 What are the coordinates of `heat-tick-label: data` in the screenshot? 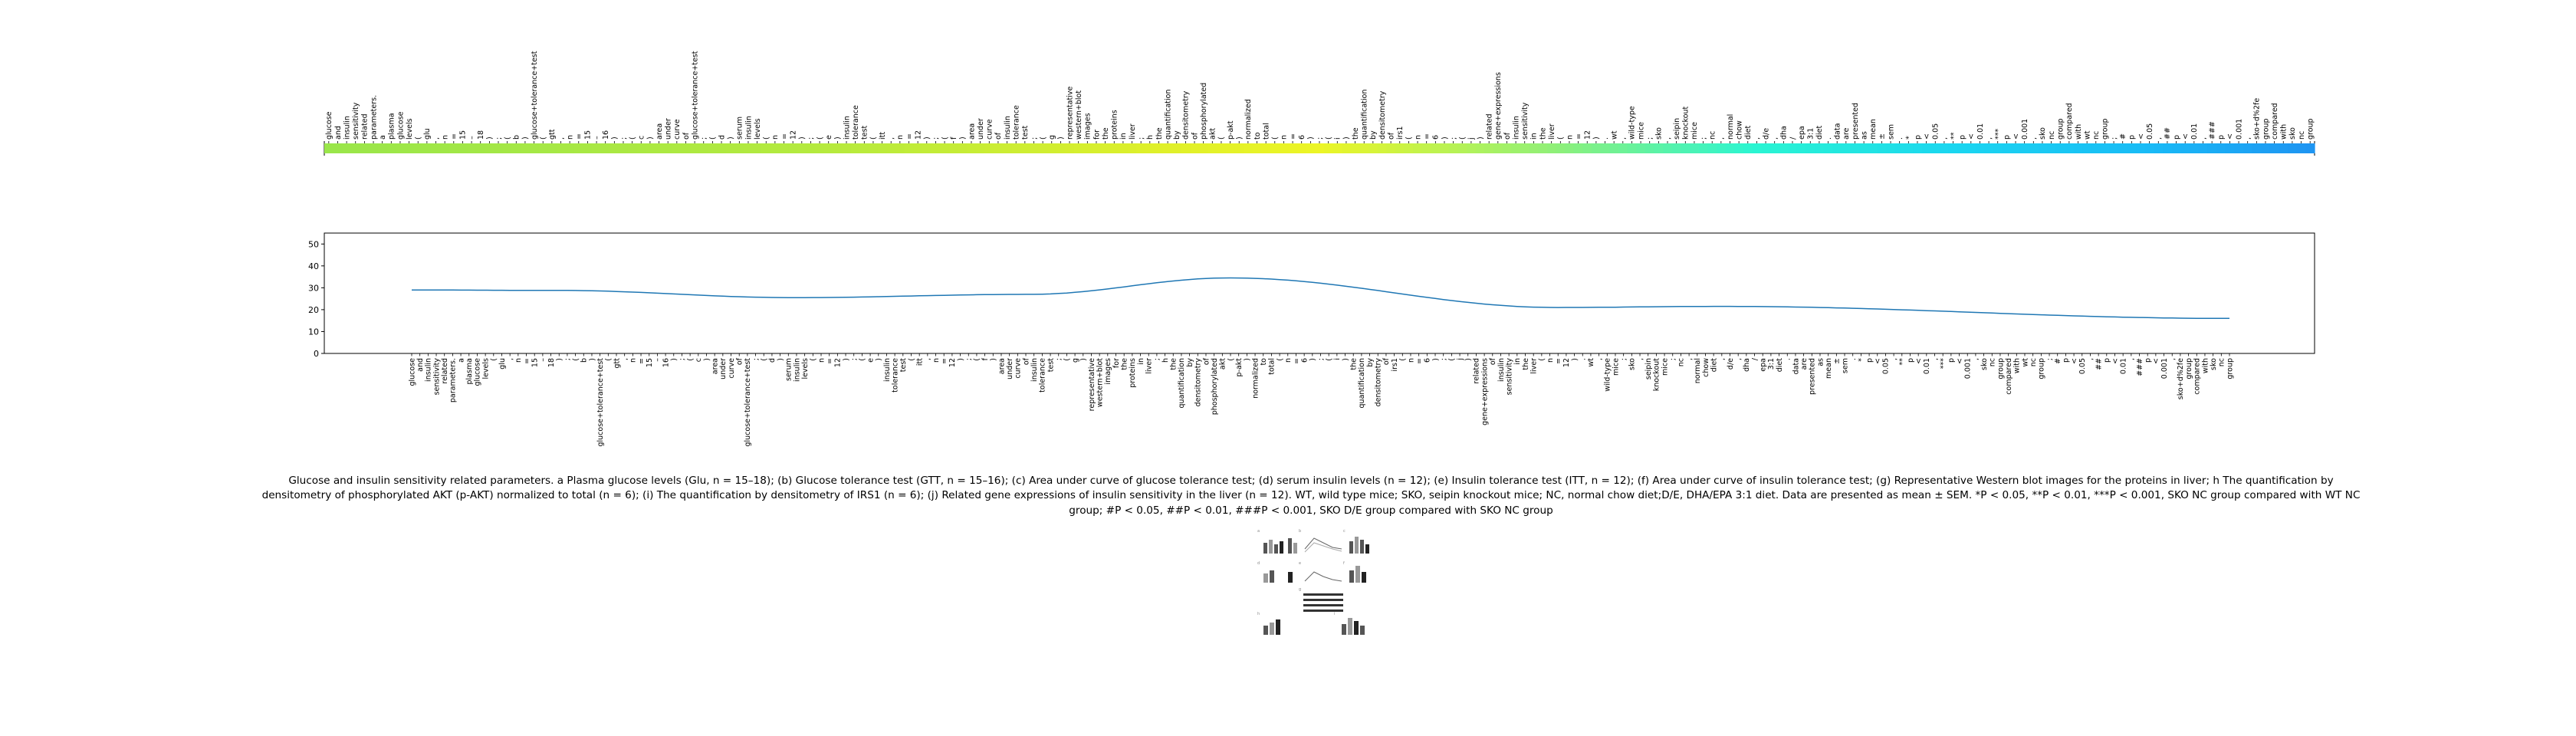 It's located at (1837, 131).